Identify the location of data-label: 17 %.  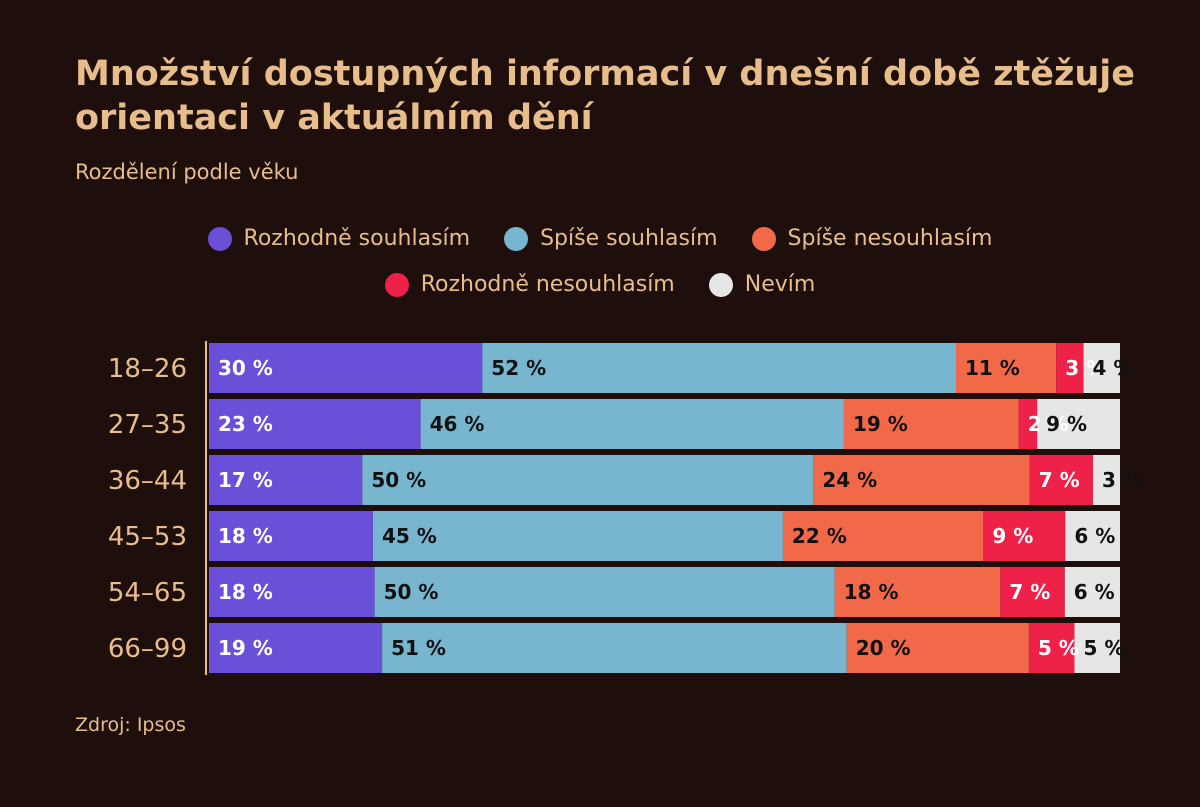
(245, 480).